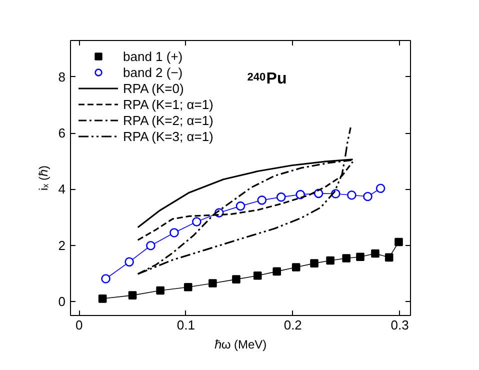 The height and width of the screenshot is (370, 479). I want to click on x-axis-title: ℏω (MeV), so click(240, 345).